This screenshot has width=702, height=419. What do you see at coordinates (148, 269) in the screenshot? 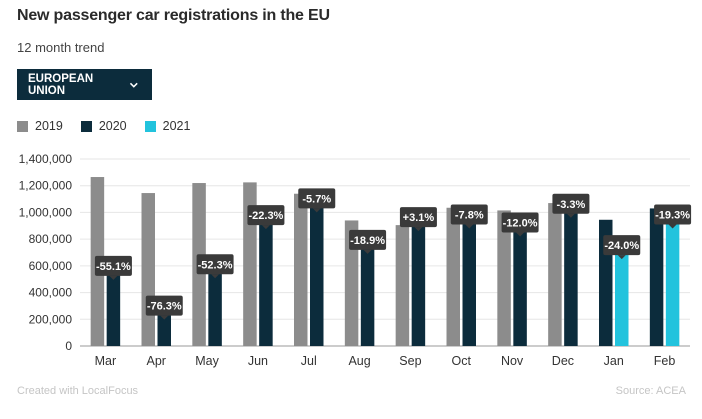
I see `bar-2019-apr` at bounding box center [148, 269].